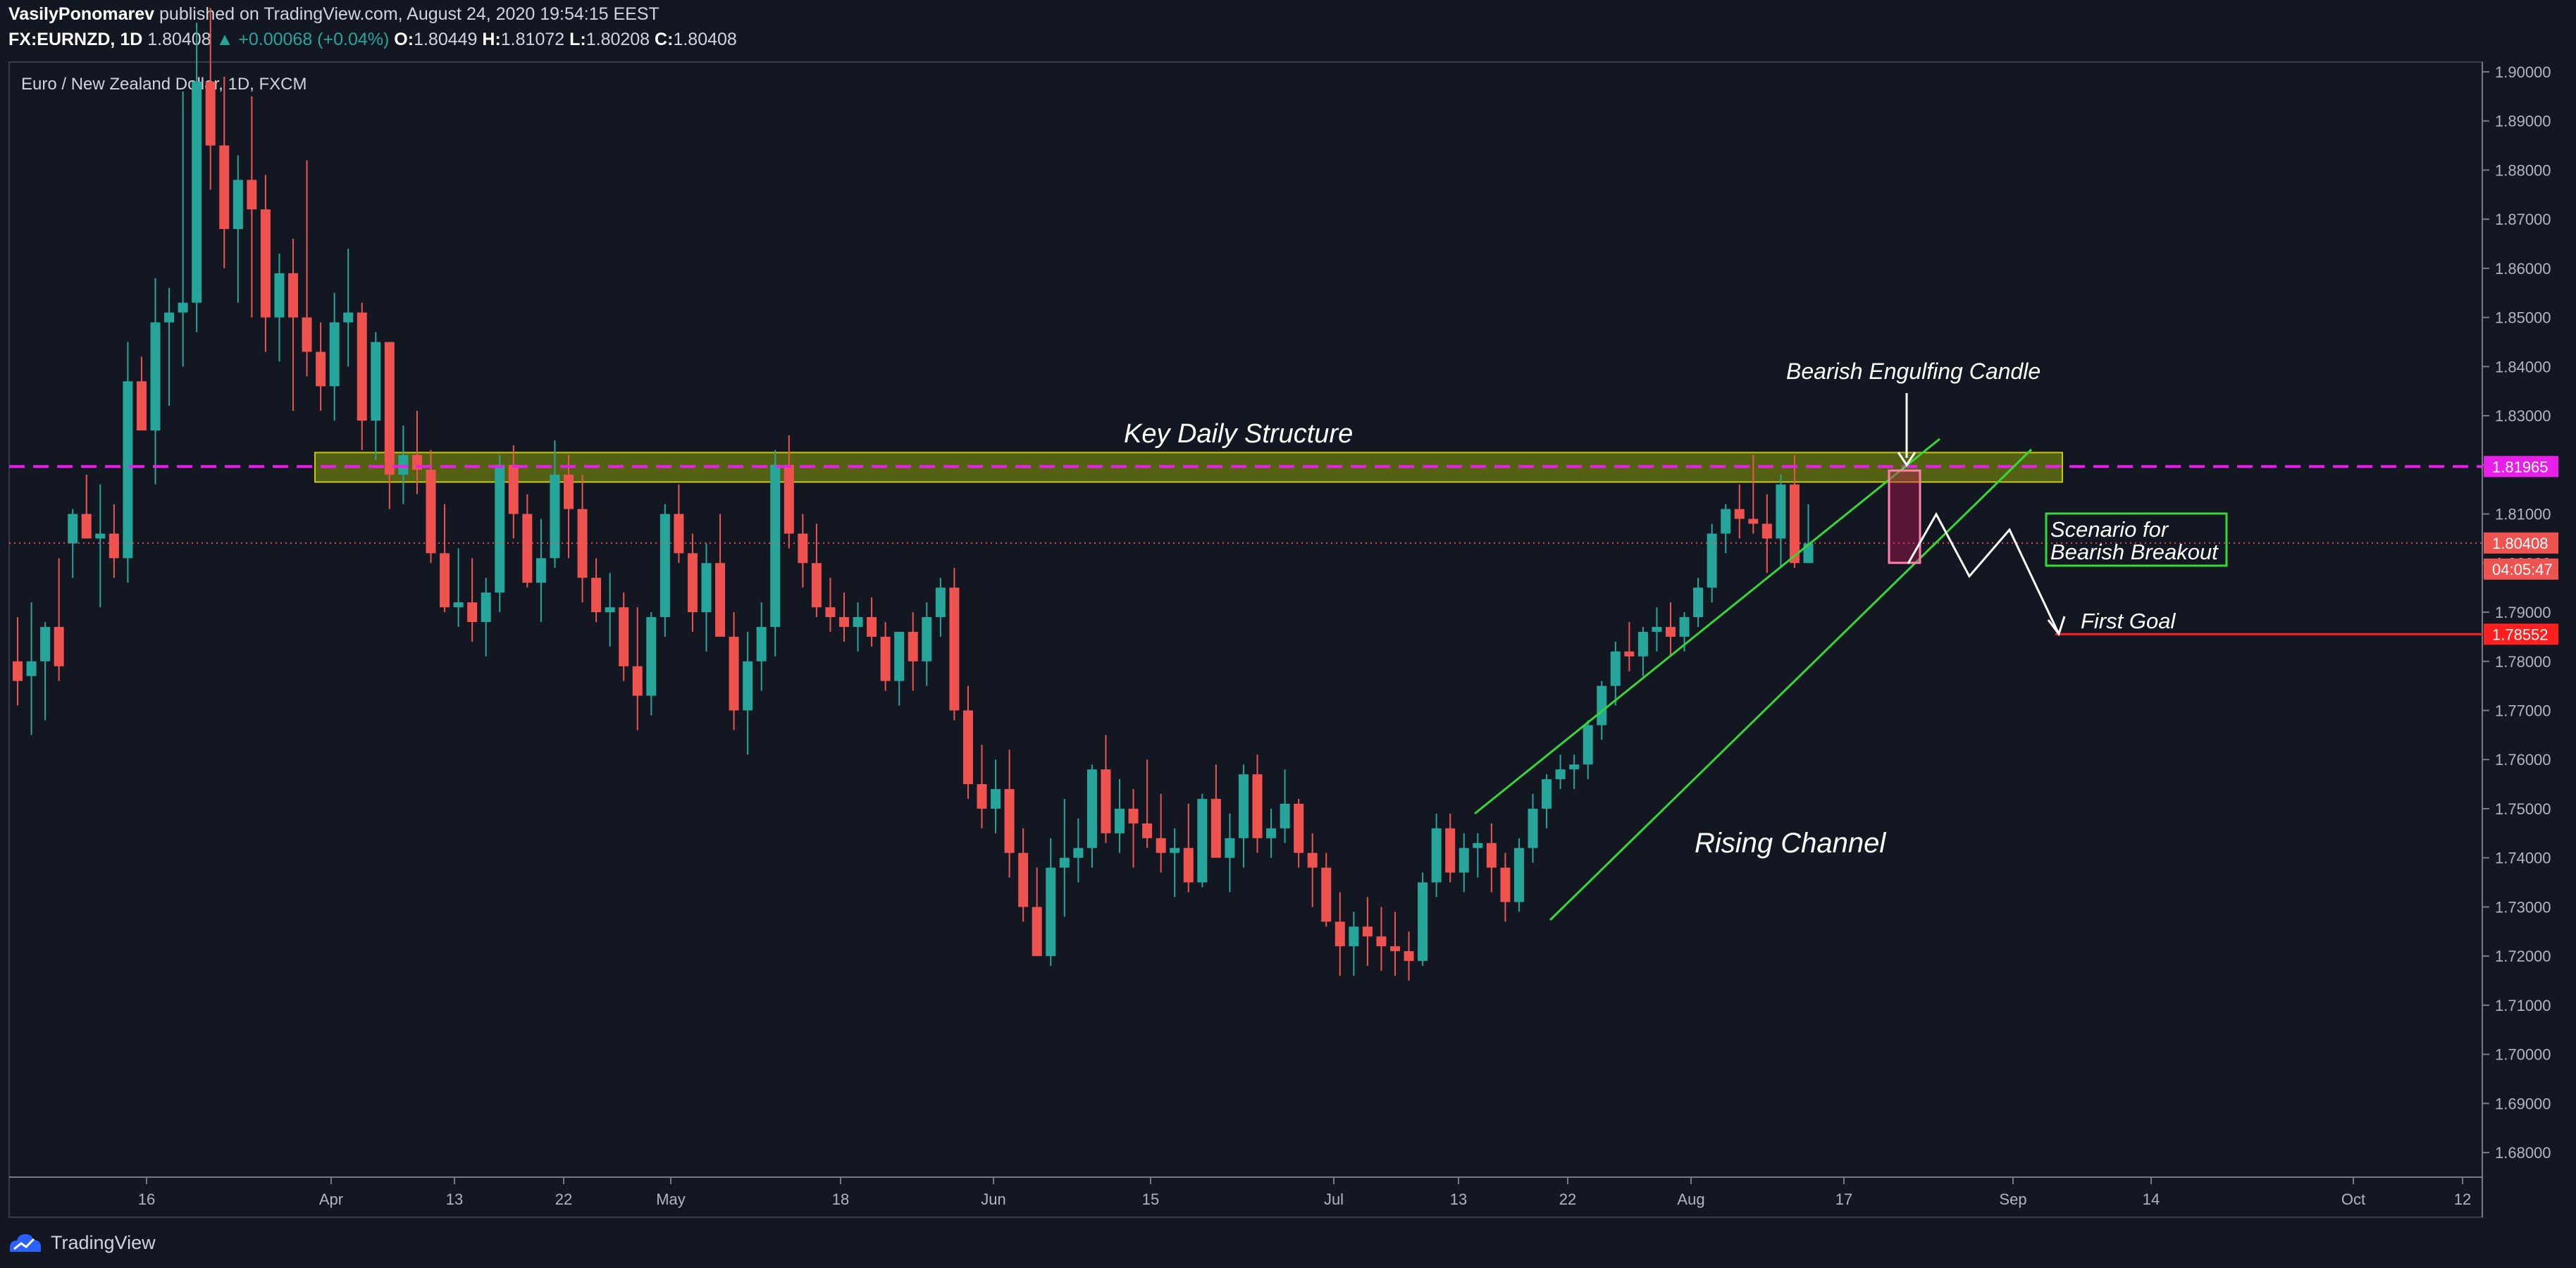  I want to click on engulfing-label: Bearish Engulfing Candle, so click(1913, 371).